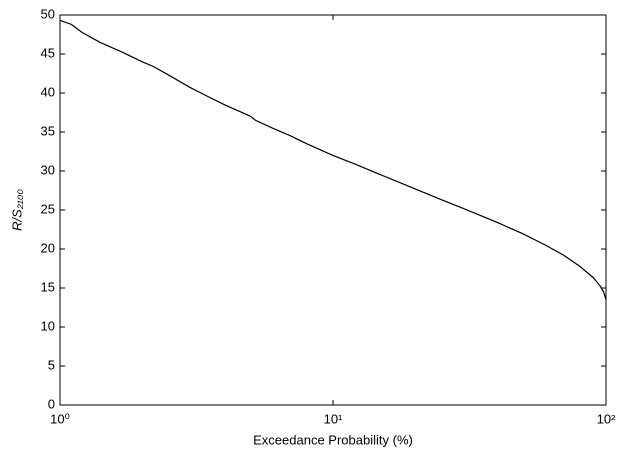  What do you see at coordinates (48, 247) in the screenshot?
I see `y-tick-label: 20` at bounding box center [48, 247].